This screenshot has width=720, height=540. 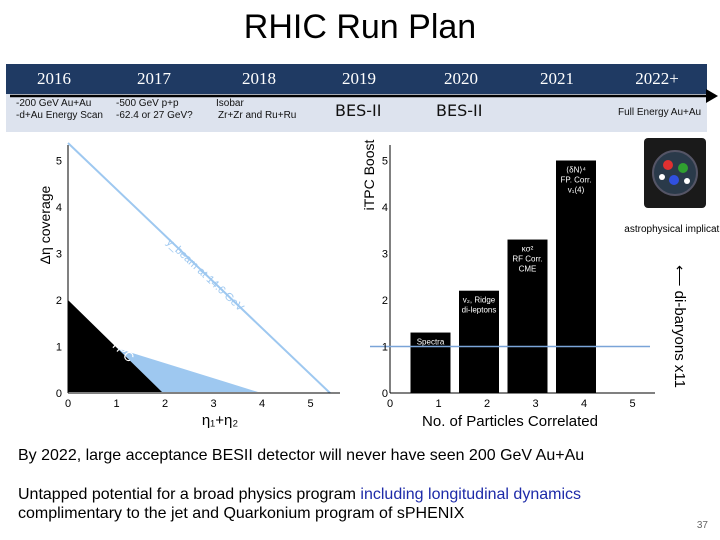 I want to click on boost-bar-label: κσ² RF Corr. CME, so click(x=527, y=259).